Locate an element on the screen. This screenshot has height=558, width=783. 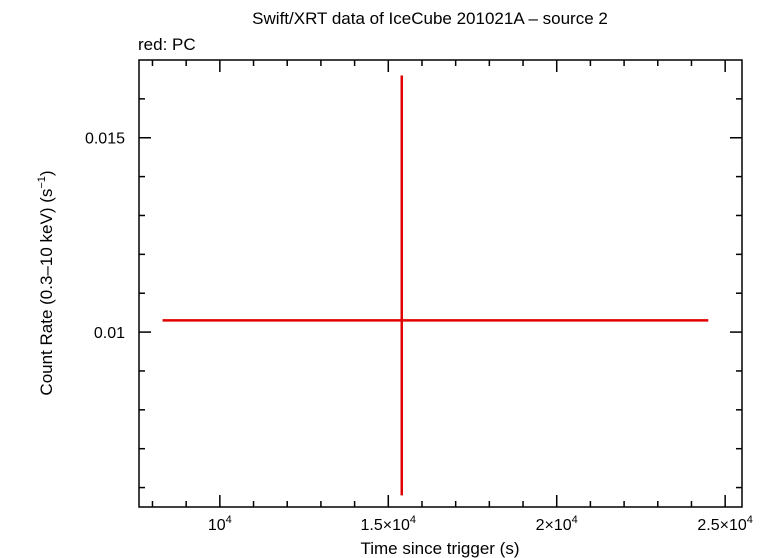
chart-subtitle: red: PC is located at coordinates (167, 44).